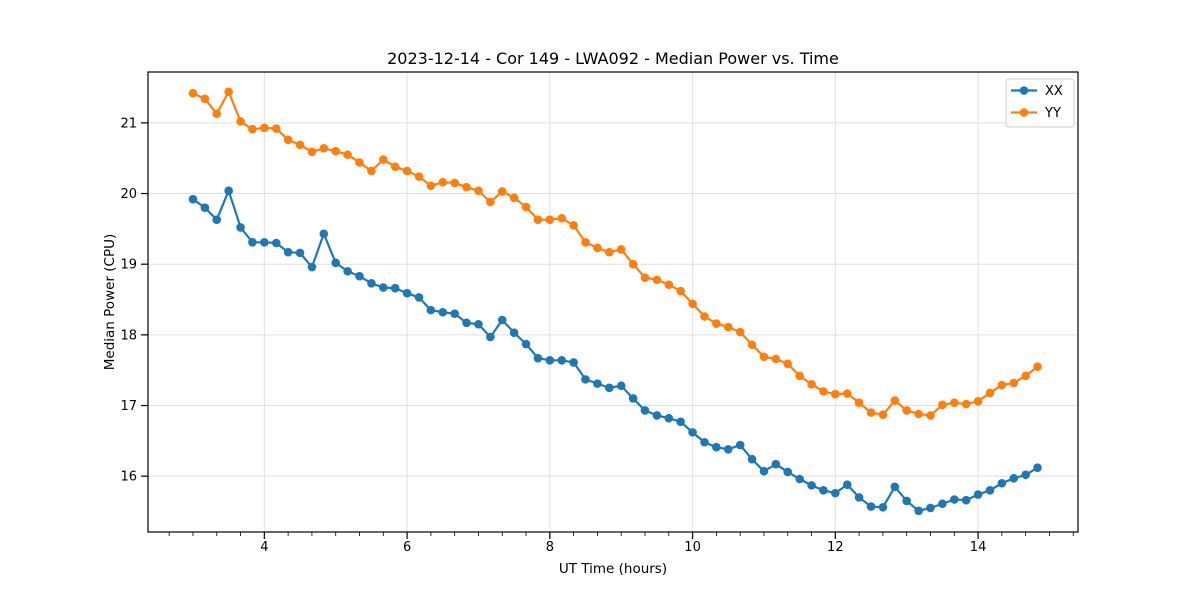 The height and width of the screenshot is (600, 1200). What do you see at coordinates (613, 569) in the screenshot?
I see `x-axis-label: UT Time (hours)` at bounding box center [613, 569].